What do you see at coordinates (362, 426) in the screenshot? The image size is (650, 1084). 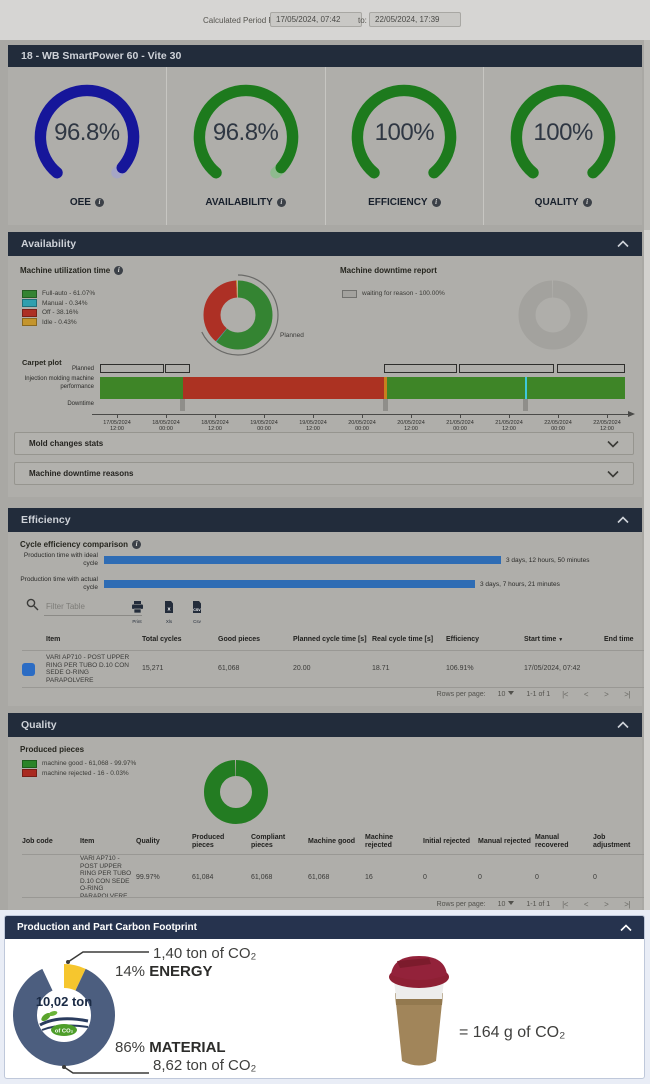 I see `axis-tick-label: 20/05/2024 00:00` at bounding box center [362, 426].